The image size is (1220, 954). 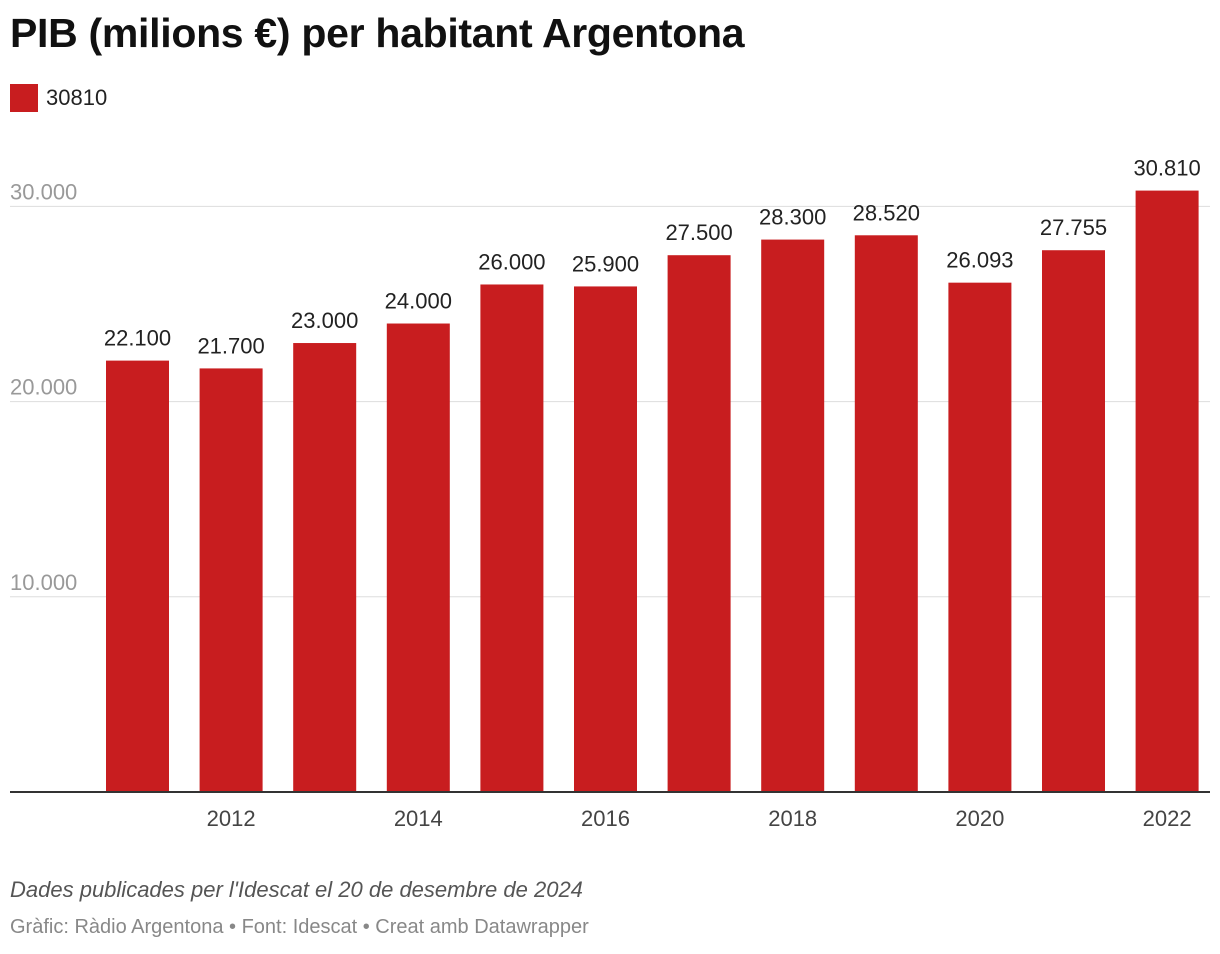 I want to click on bar-value-label: 23.000, so click(x=324, y=320).